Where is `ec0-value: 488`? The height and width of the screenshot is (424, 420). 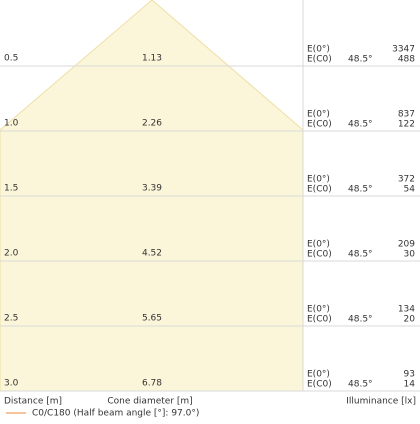
ec0-value: 488 is located at coordinates (406, 60).